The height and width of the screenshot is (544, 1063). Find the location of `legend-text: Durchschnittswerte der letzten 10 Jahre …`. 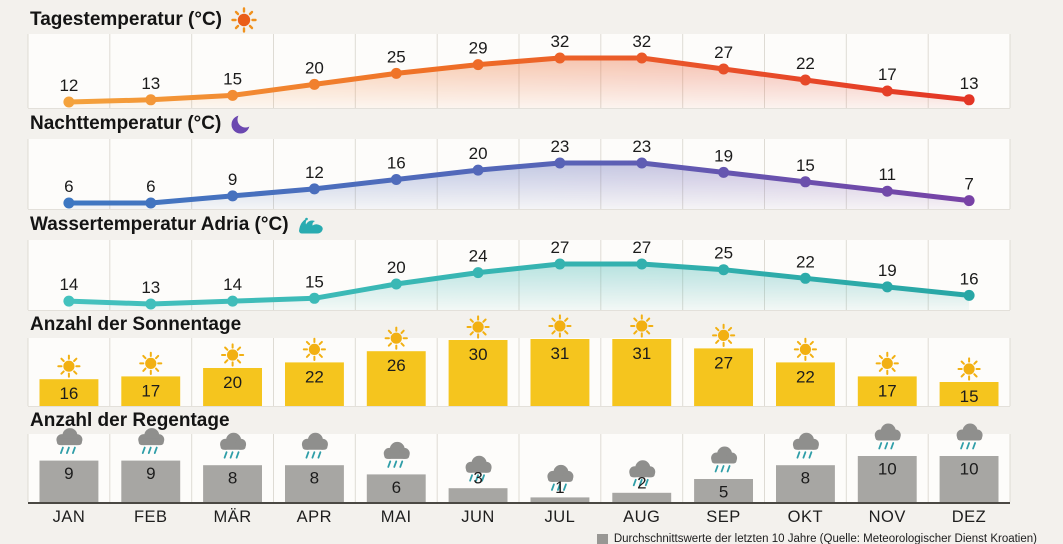

legend-text: Durchschnittswerte der letzten 10 Jahre … is located at coordinates (825, 538).